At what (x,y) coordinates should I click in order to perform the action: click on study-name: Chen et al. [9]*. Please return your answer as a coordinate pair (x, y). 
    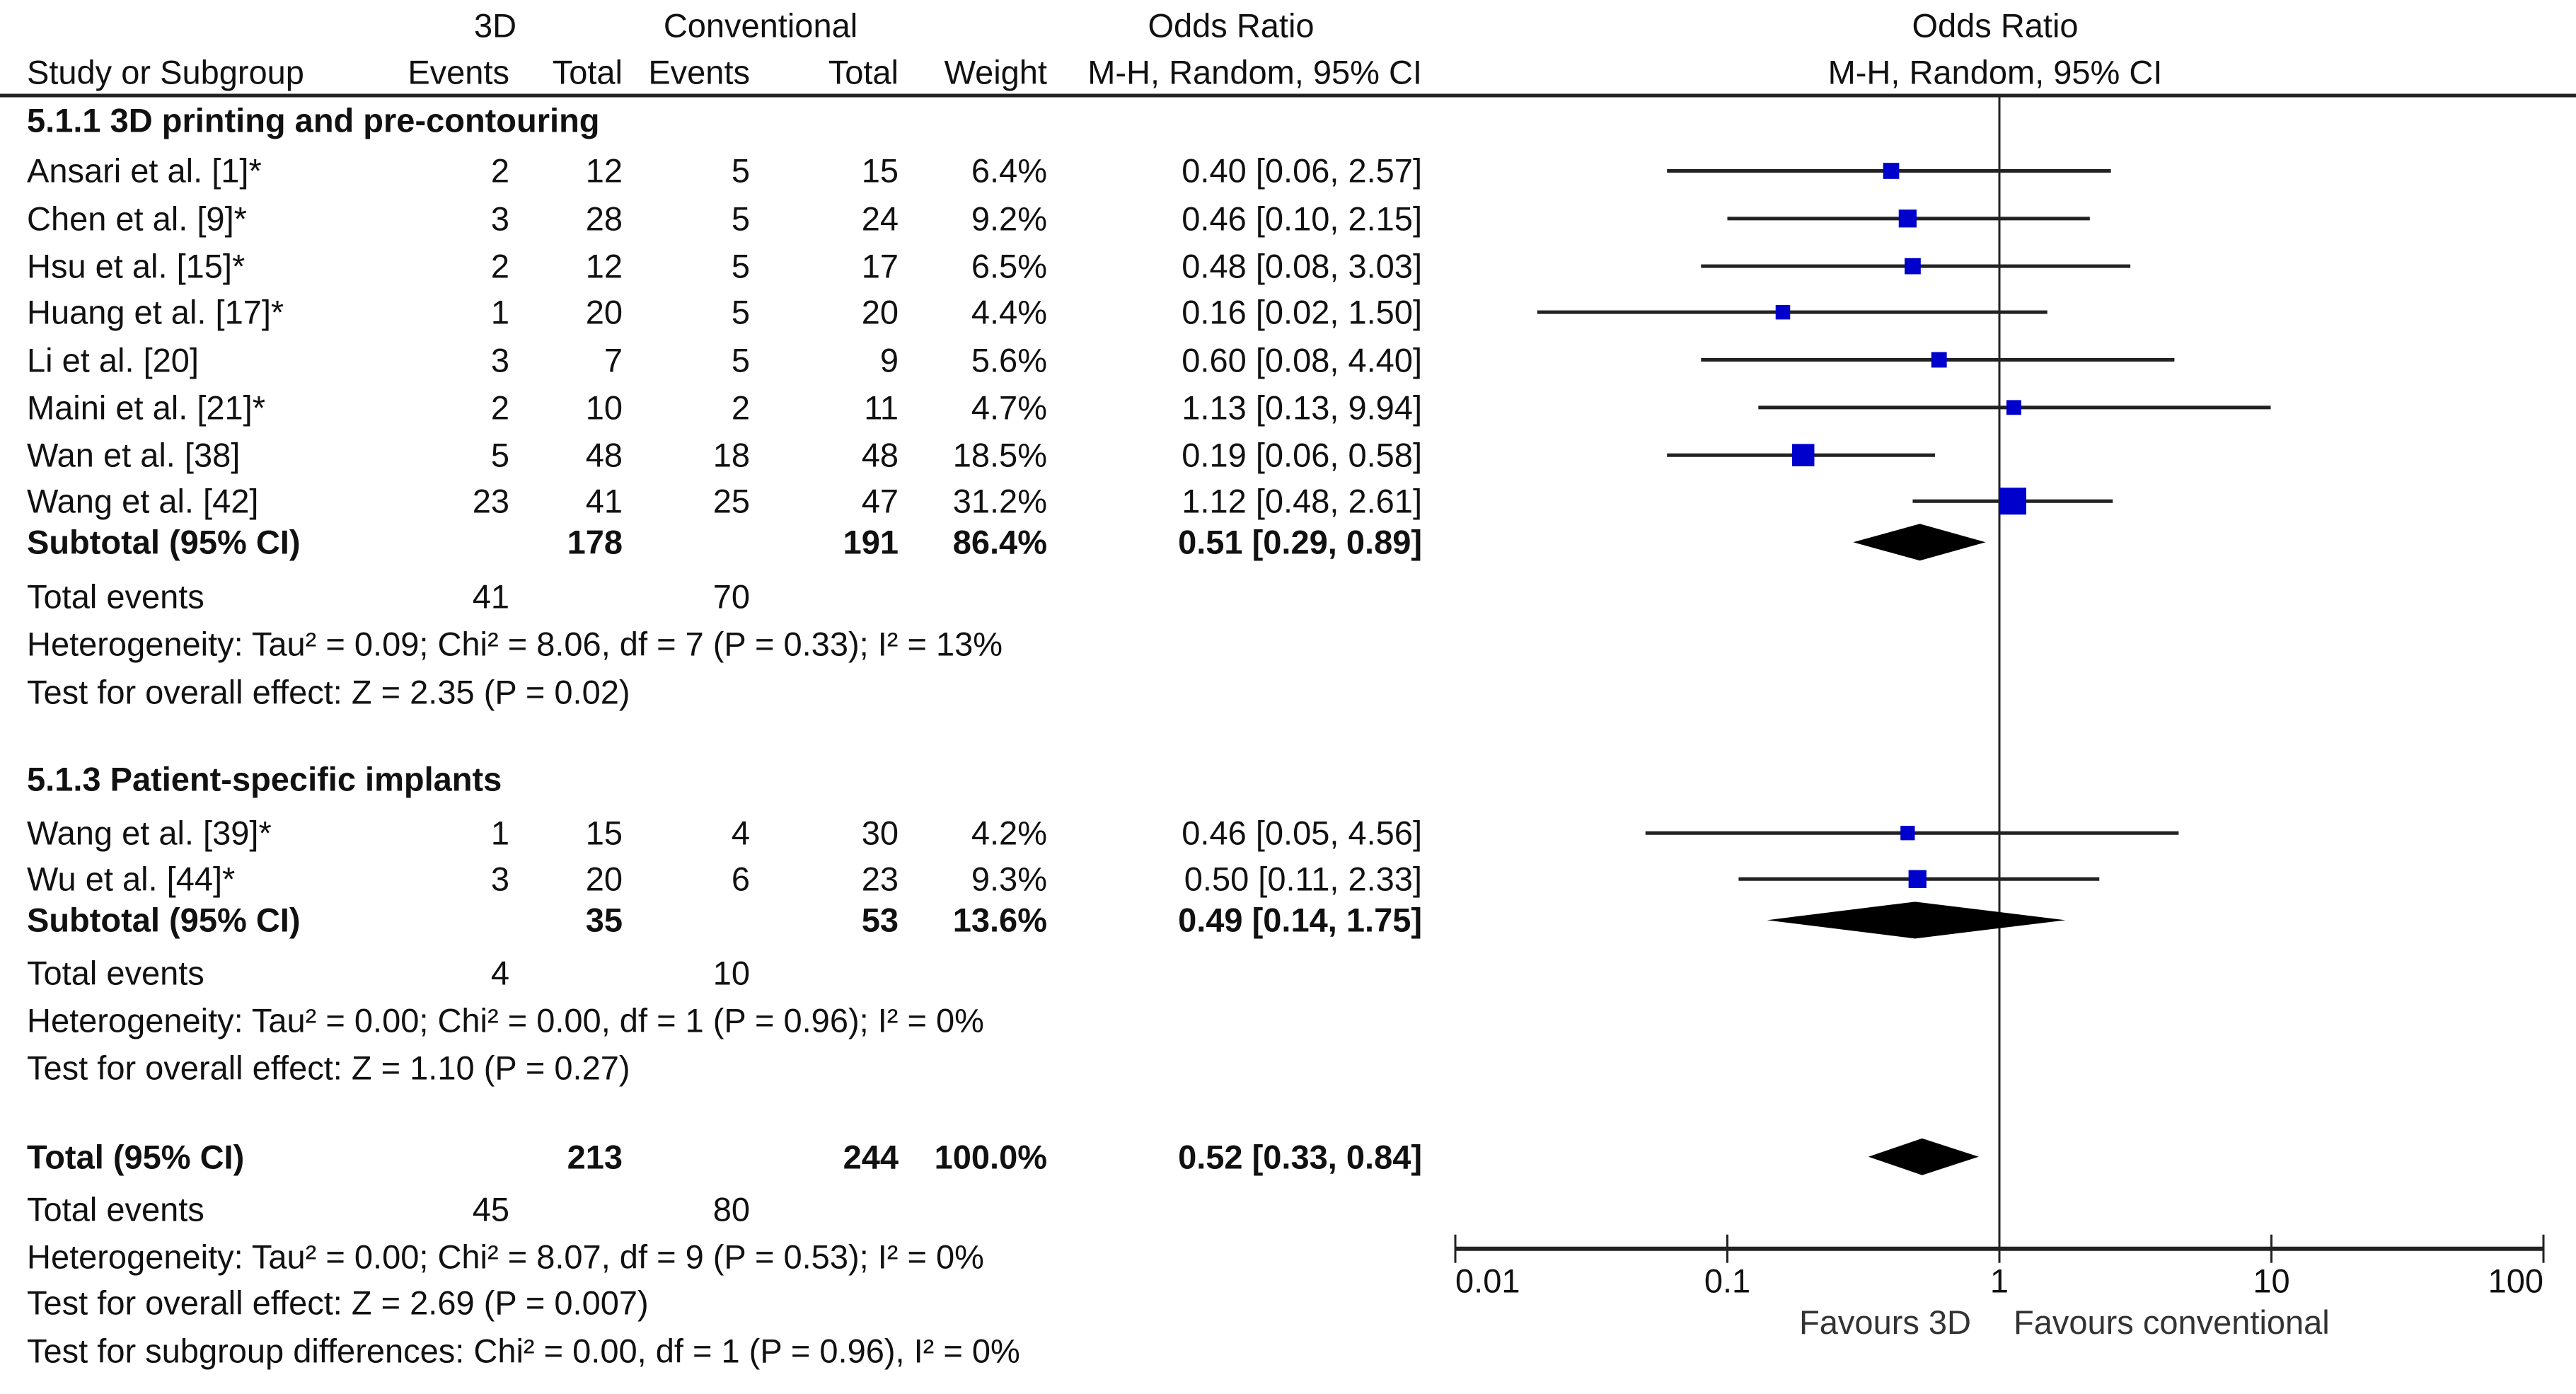
    Looking at the image, I should click on (137, 219).